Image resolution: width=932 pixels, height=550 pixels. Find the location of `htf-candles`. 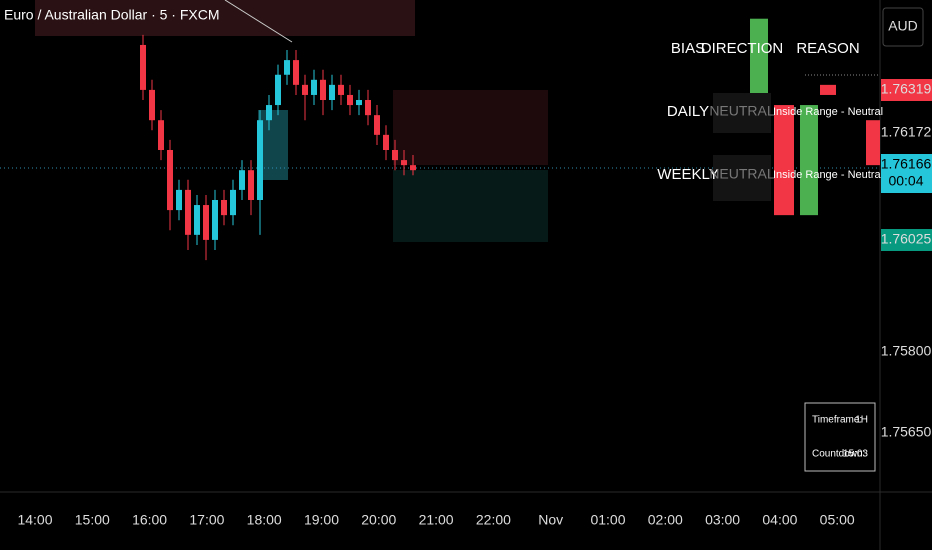

htf-candles is located at coordinates (815, 117).